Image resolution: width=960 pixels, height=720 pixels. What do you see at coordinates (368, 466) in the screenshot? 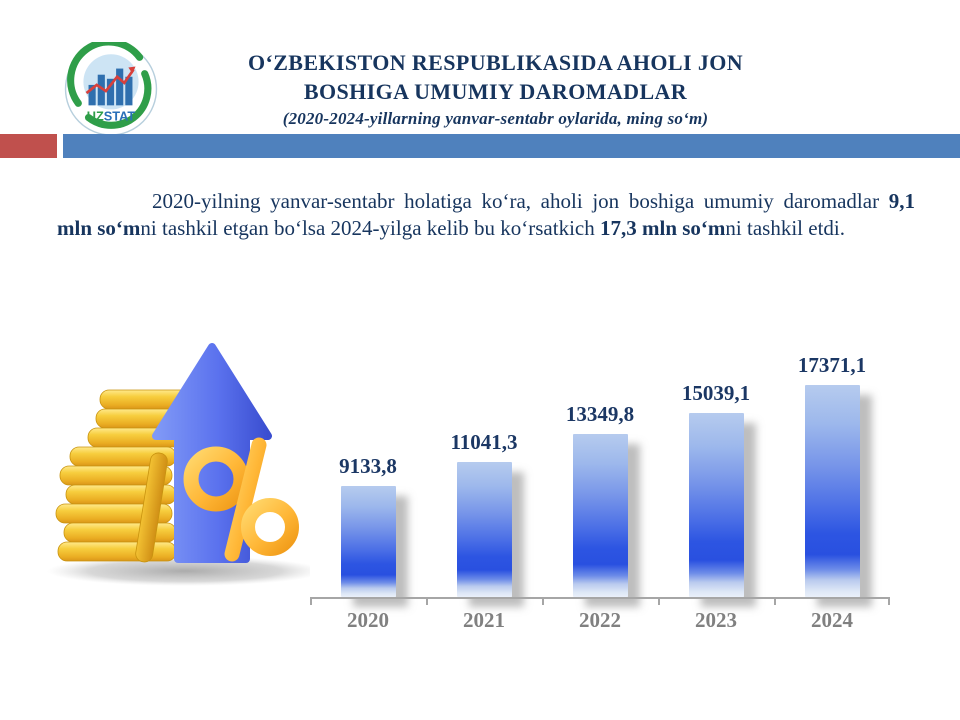
I see `bar-value-label: 9133,8` at bounding box center [368, 466].